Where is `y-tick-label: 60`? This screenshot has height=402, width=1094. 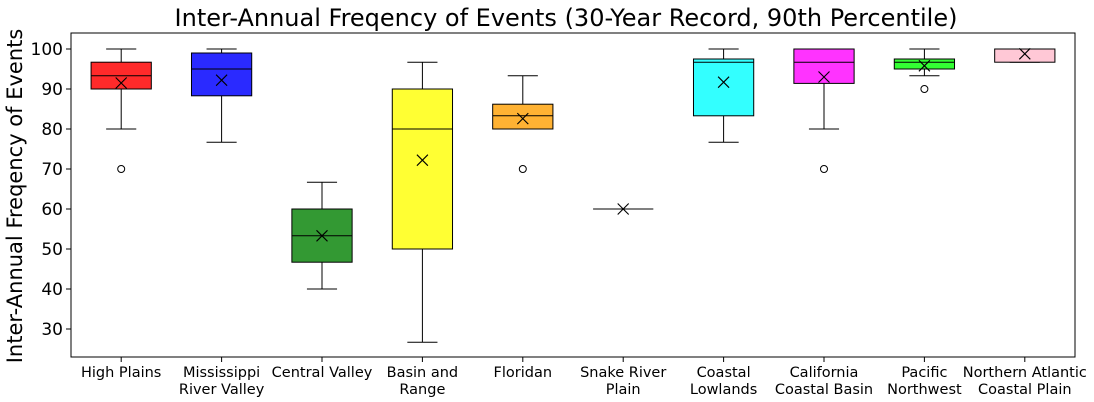 y-tick-label: 60 is located at coordinates (52, 210).